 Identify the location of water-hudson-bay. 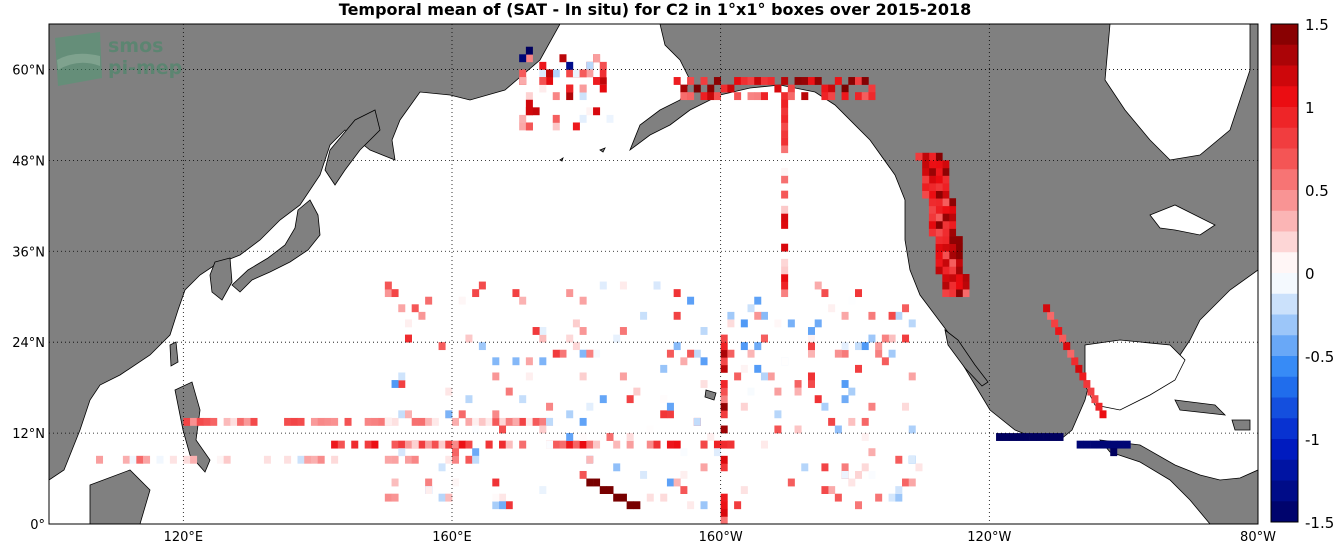
(1177, 92).